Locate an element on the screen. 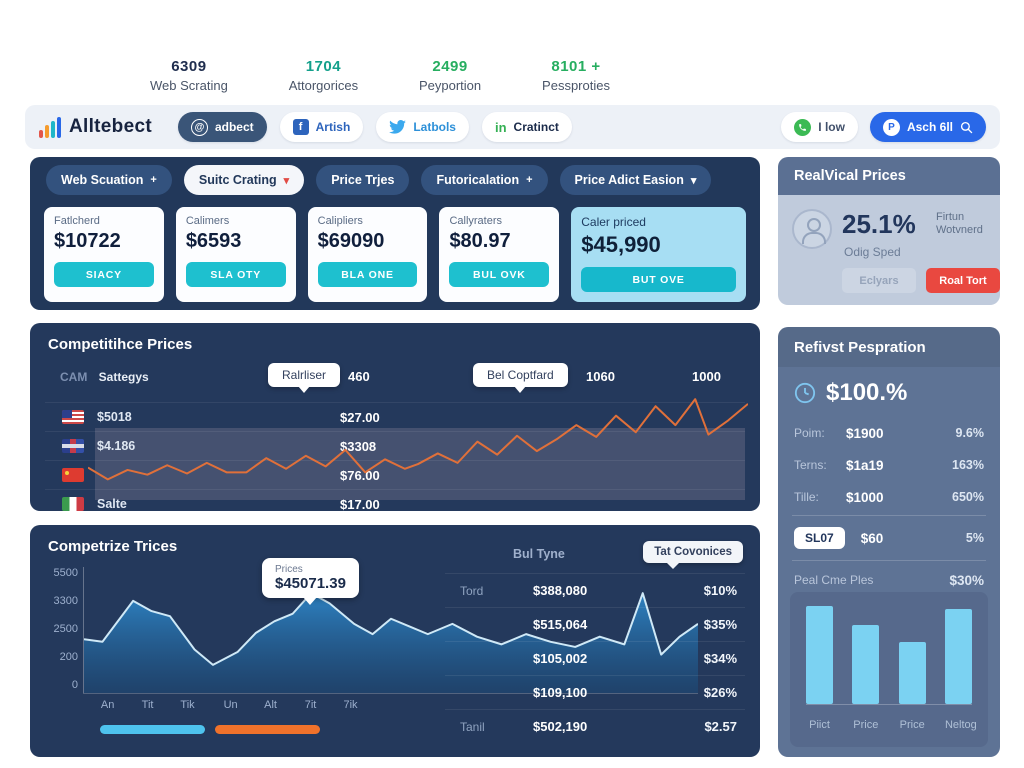  at-circle-icon: @ is located at coordinates (199, 127).